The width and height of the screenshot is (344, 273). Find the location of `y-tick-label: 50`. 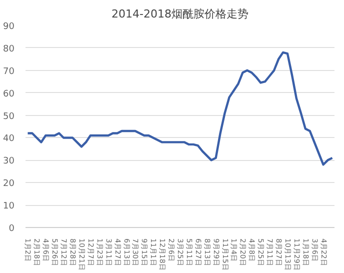

y-tick-label: 50 is located at coordinates (9, 117).